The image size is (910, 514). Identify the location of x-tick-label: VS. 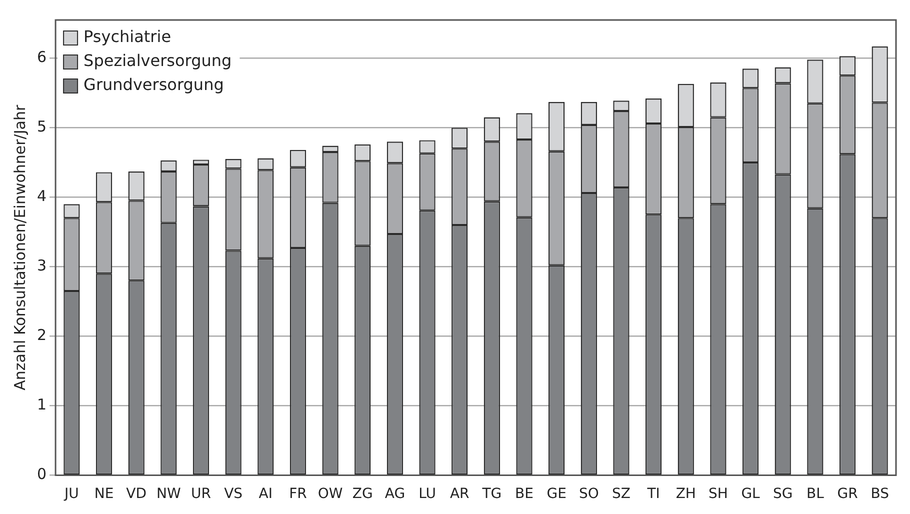
(233, 494).